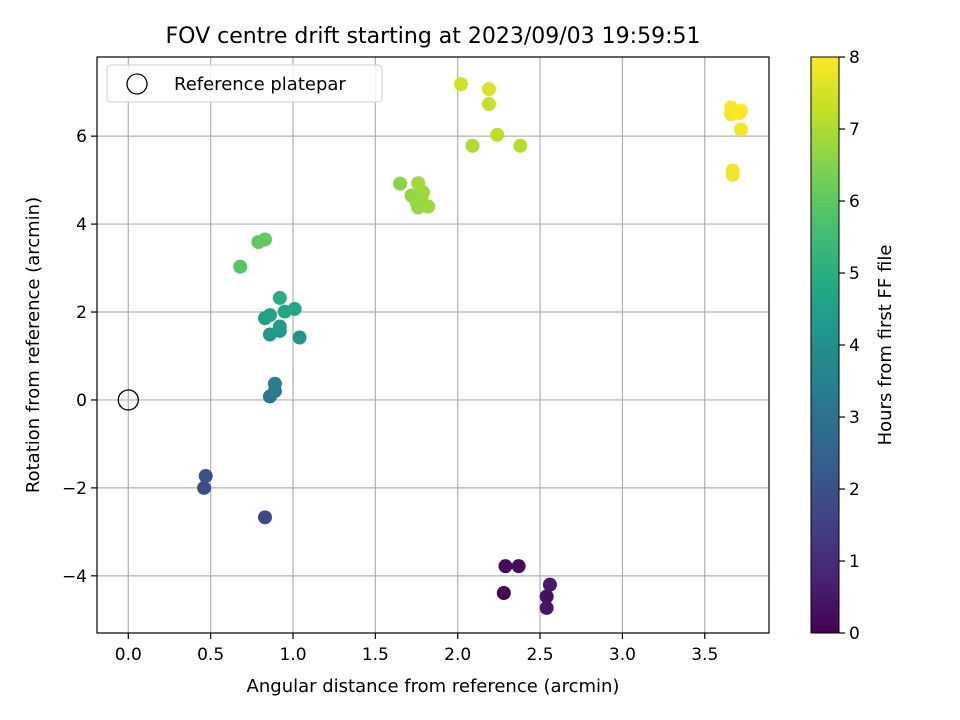 This screenshot has width=960, height=720. I want to click on colorbar-ticks: 0 1 2 3 4 5 6 7 8, so click(849, 346).